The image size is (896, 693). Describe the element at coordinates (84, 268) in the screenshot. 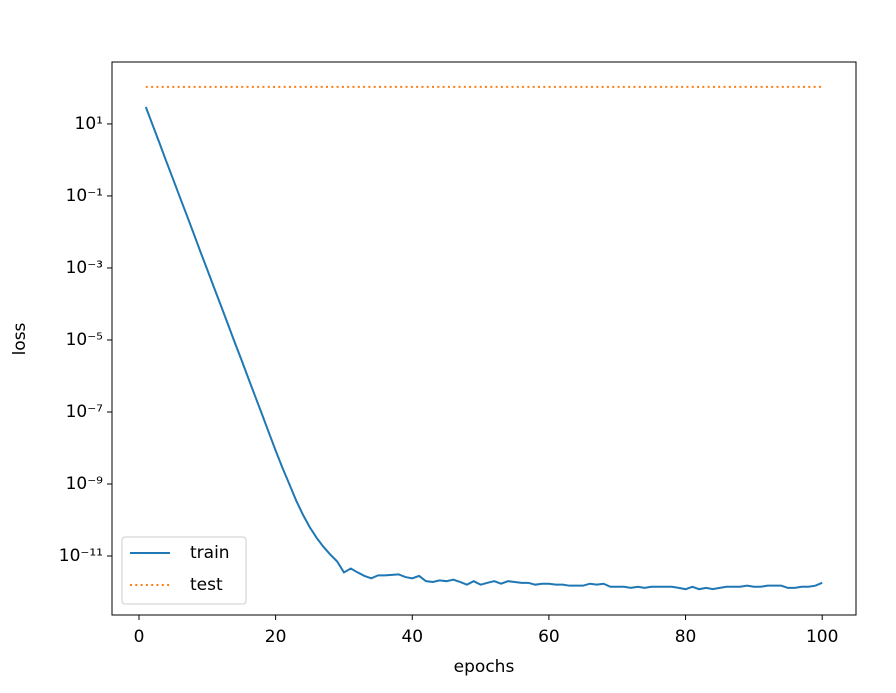

I see `y-tick-label: 10⁻³` at that location.